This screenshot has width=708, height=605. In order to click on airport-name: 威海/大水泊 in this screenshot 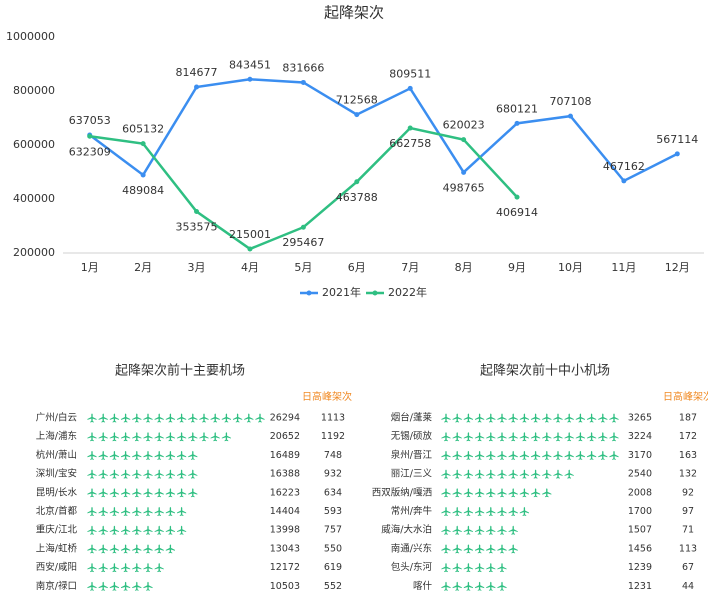, I will do `click(406, 530)`.